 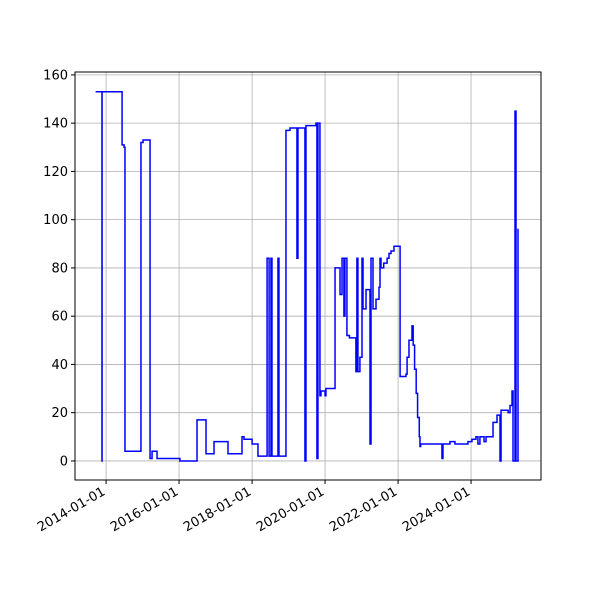 I want to click on y-tick-label: 20, so click(x=59, y=413).